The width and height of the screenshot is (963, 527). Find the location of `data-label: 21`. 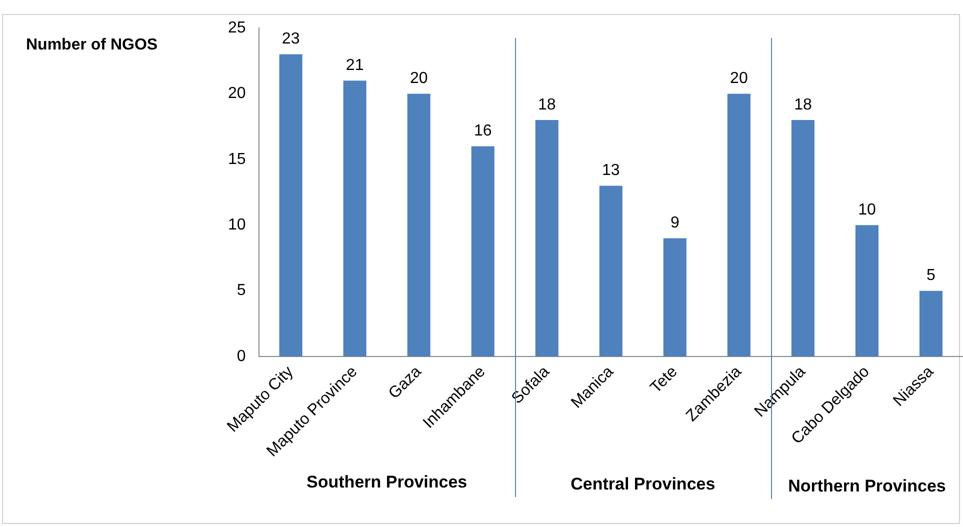

data-label: 21 is located at coordinates (355, 65).